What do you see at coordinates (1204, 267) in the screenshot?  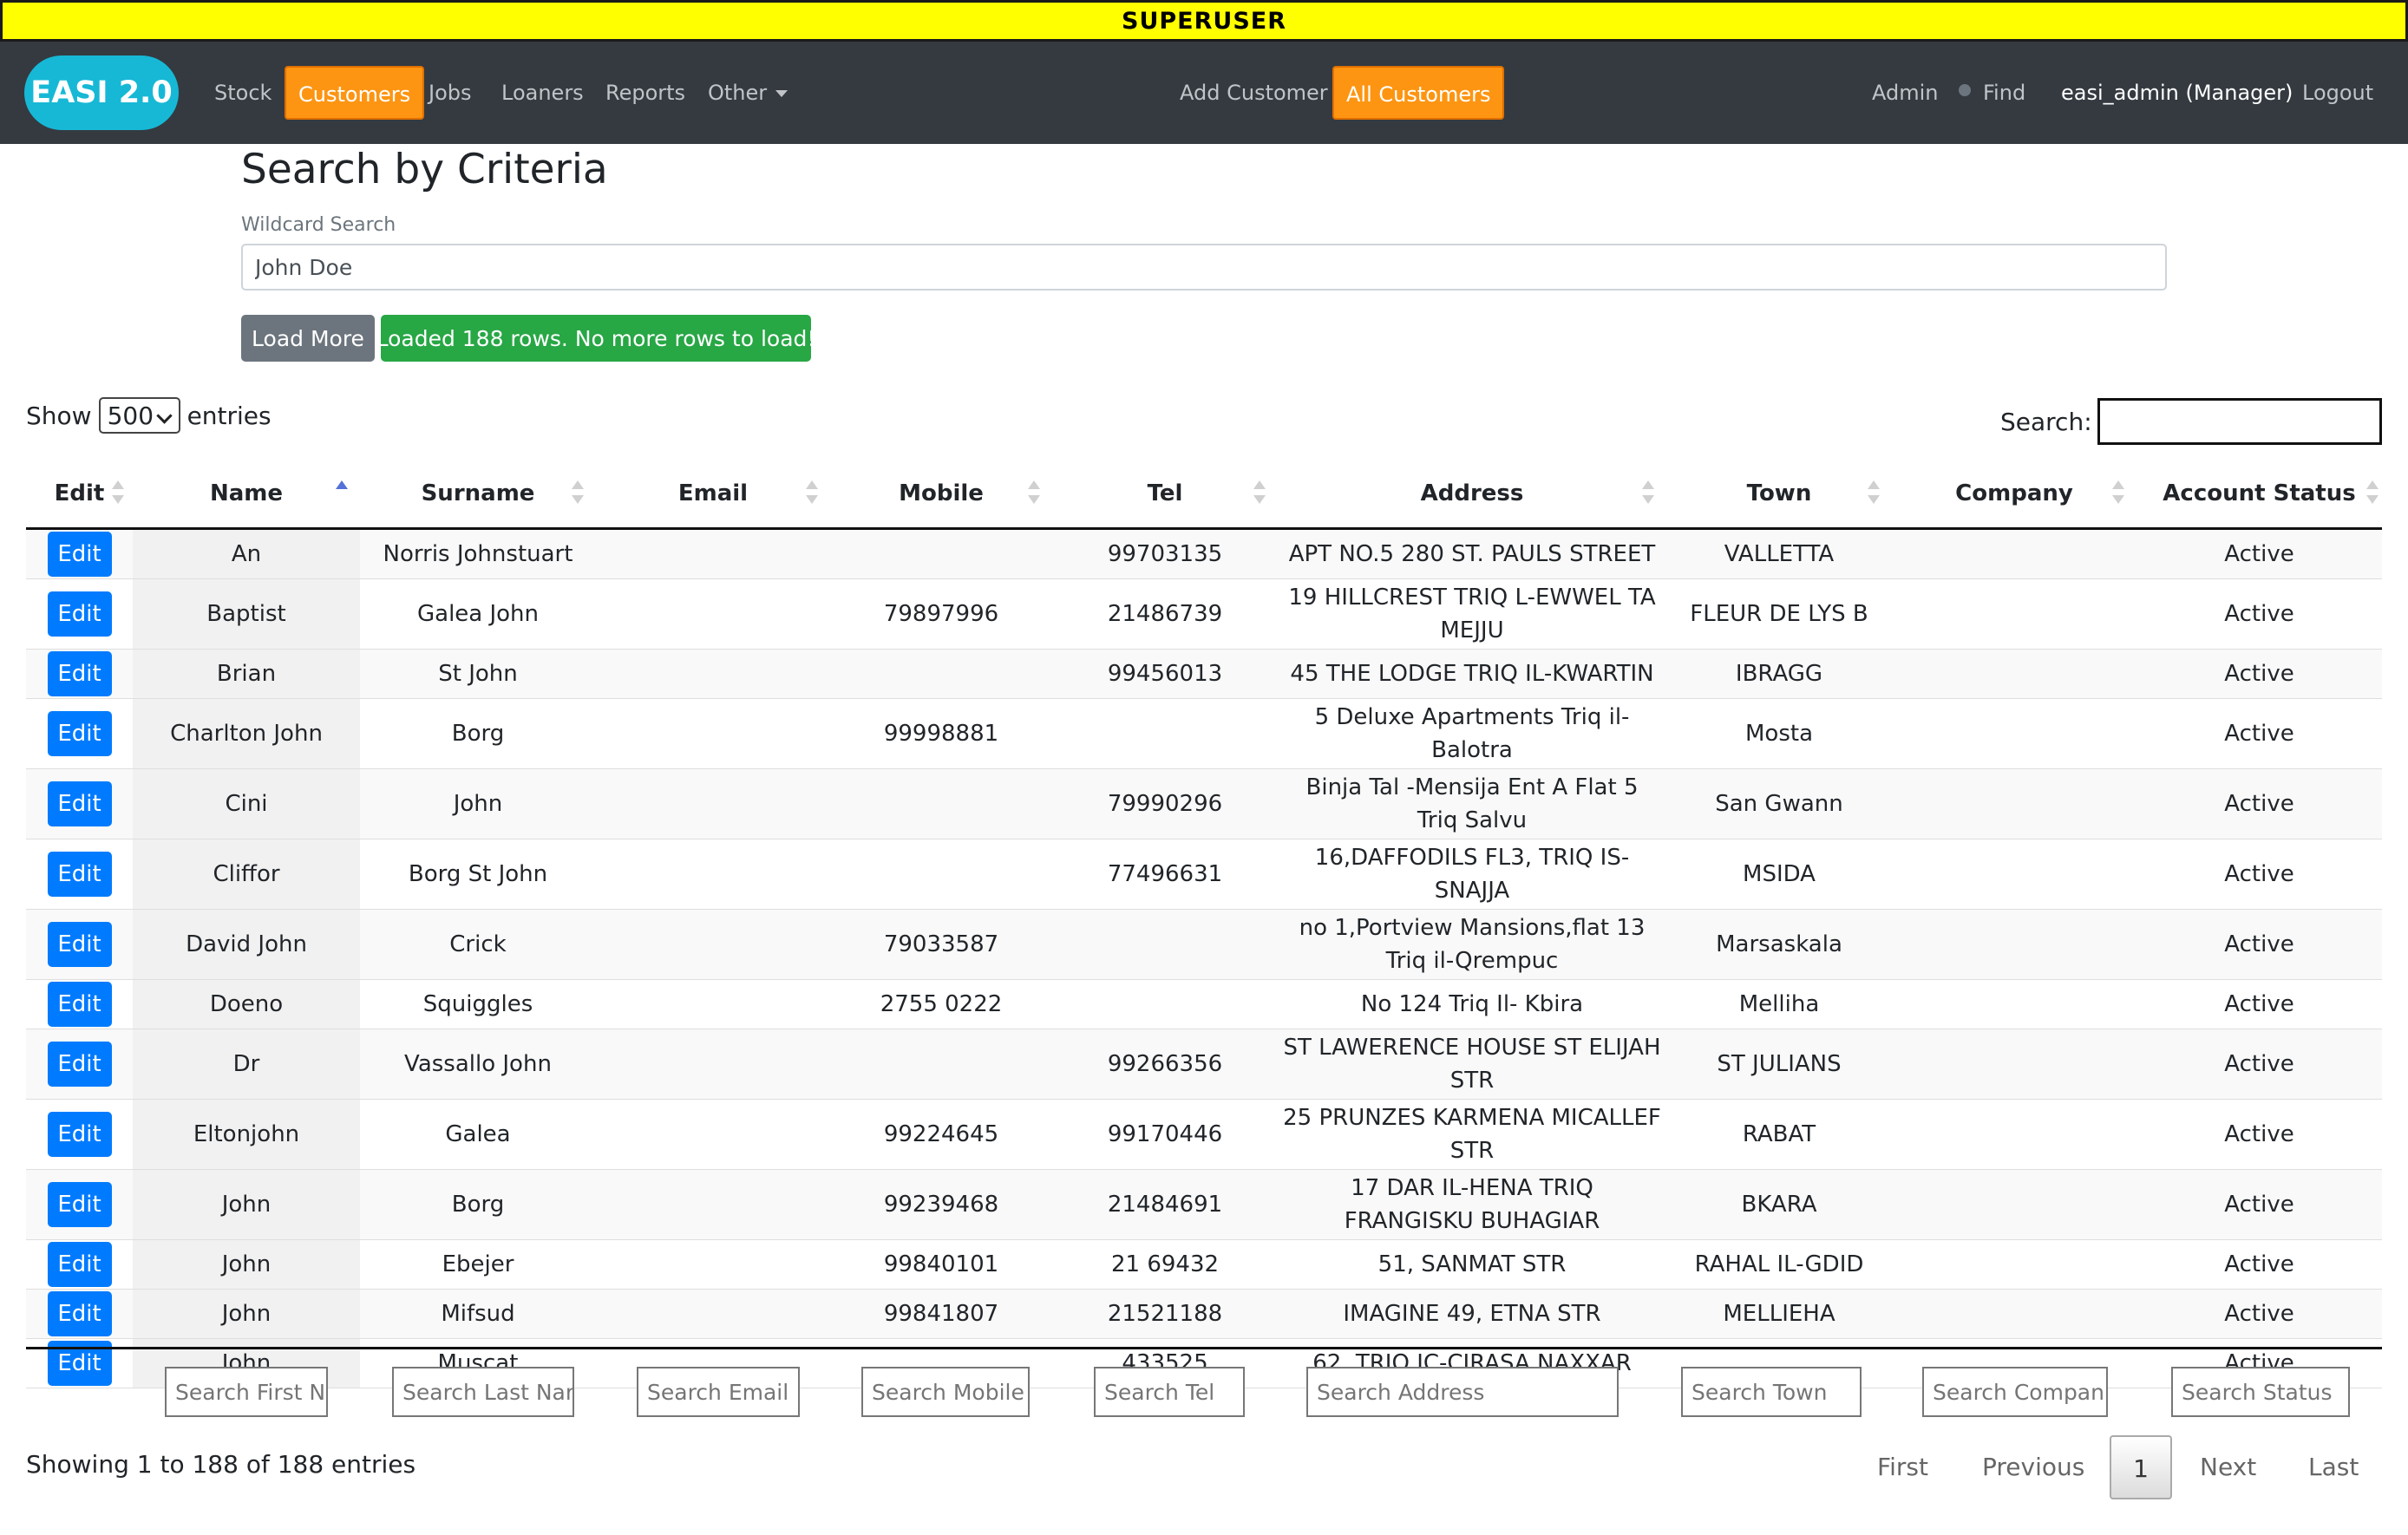 I see `wildcard-search-input` at bounding box center [1204, 267].